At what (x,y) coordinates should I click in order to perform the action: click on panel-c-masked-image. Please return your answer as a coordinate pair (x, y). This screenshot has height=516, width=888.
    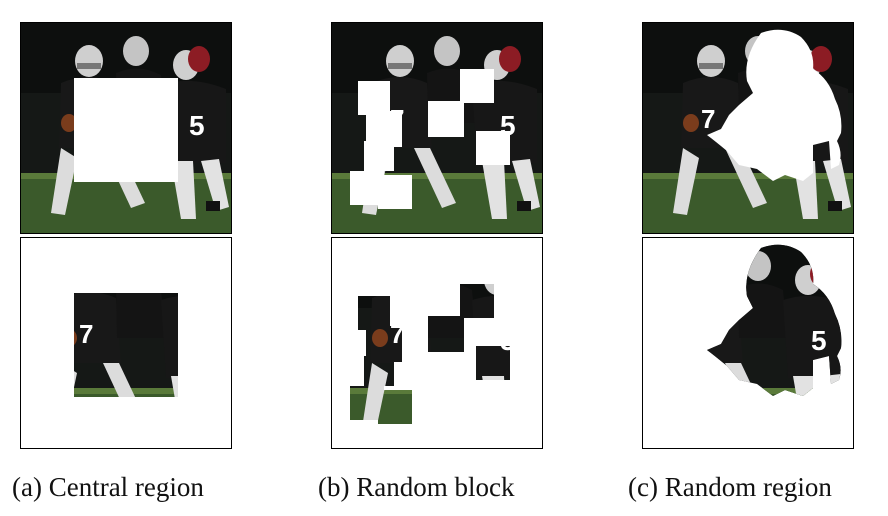
    Looking at the image, I should click on (748, 128).